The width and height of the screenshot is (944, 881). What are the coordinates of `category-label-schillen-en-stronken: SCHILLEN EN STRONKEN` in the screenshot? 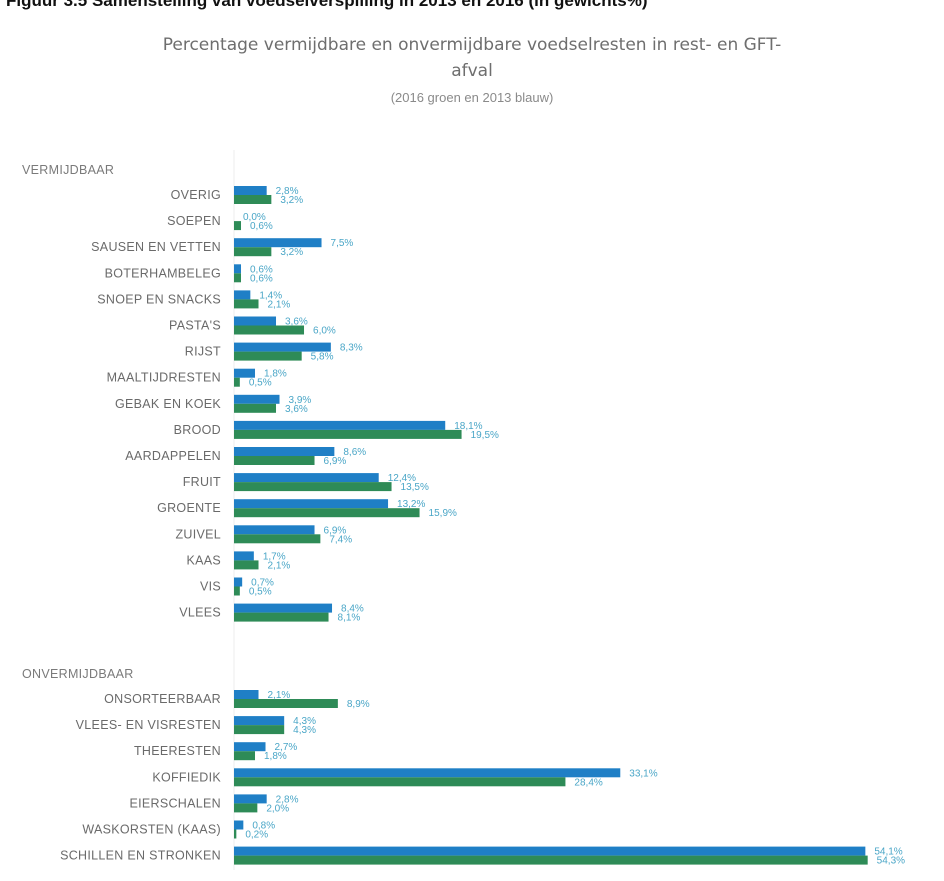 It's located at (140, 856).